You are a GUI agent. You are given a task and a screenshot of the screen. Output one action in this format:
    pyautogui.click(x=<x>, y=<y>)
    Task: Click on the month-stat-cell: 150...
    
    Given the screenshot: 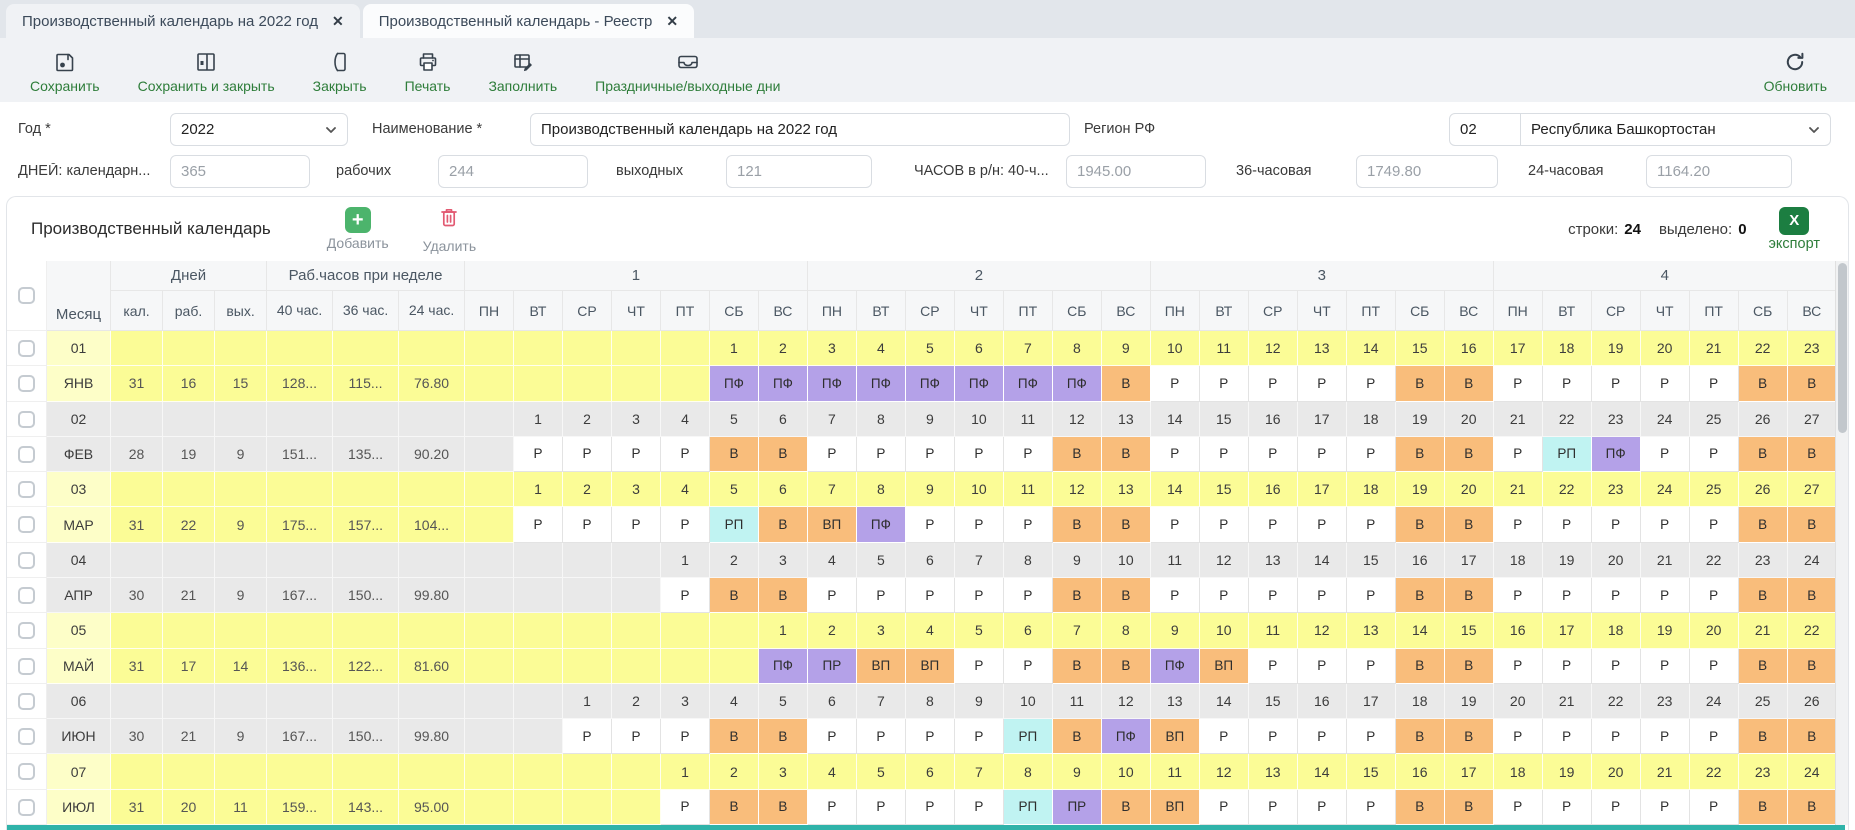 What is the action you would take?
    pyautogui.click(x=366, y=737)
    